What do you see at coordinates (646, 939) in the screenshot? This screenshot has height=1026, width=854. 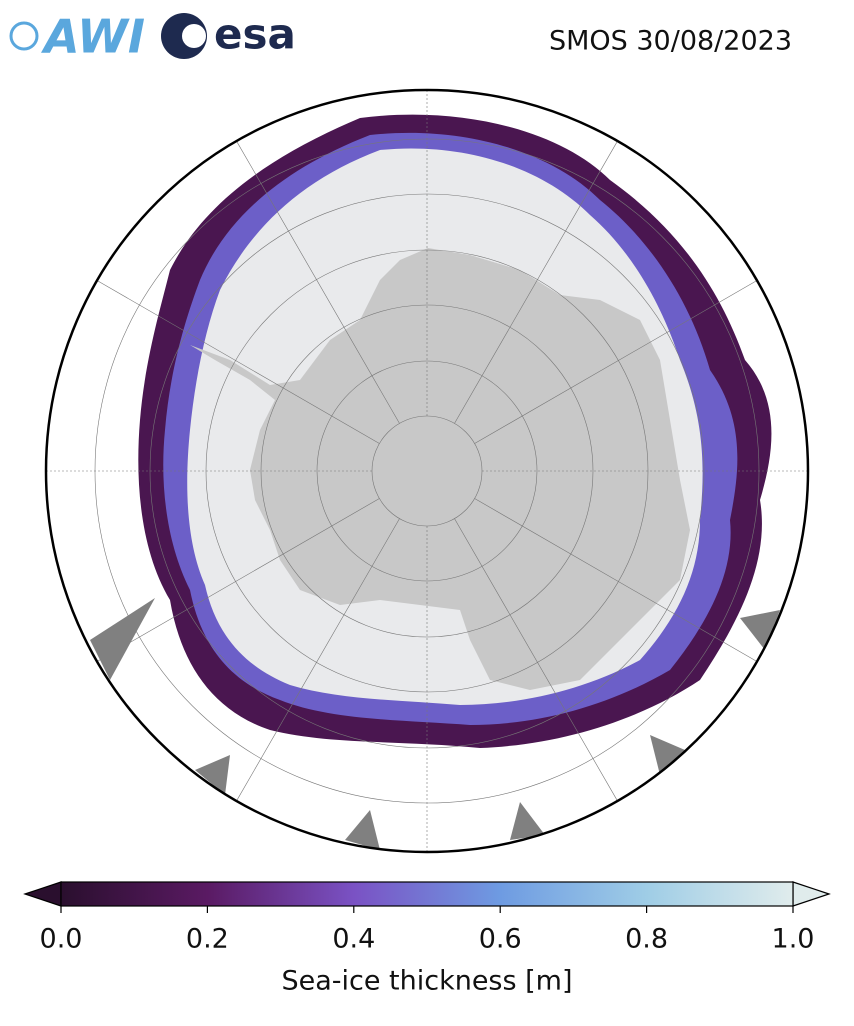 I see `colorbar-tick-label: 0.8` at bounding box center [646, 939].